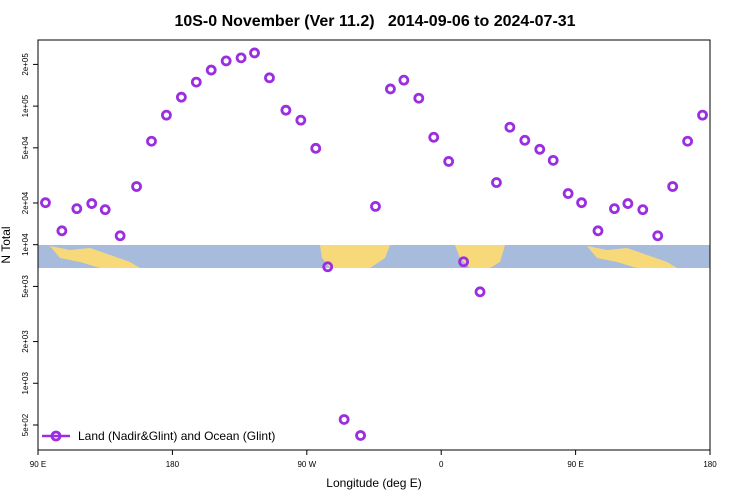 This screenshot has width=750, height=500. What do you see at coordinates (25, 202) in the screenshot?
I see `y-tick-label: 2e+04` at bounding box center [25, 202].